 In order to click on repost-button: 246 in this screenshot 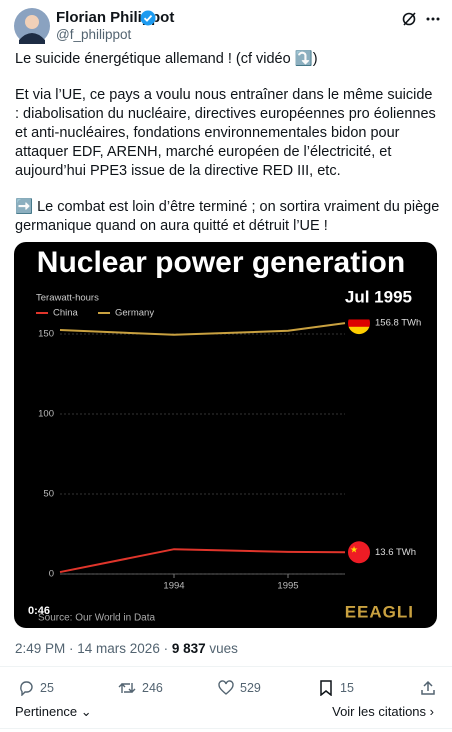, I will do `click(140, 688)`.